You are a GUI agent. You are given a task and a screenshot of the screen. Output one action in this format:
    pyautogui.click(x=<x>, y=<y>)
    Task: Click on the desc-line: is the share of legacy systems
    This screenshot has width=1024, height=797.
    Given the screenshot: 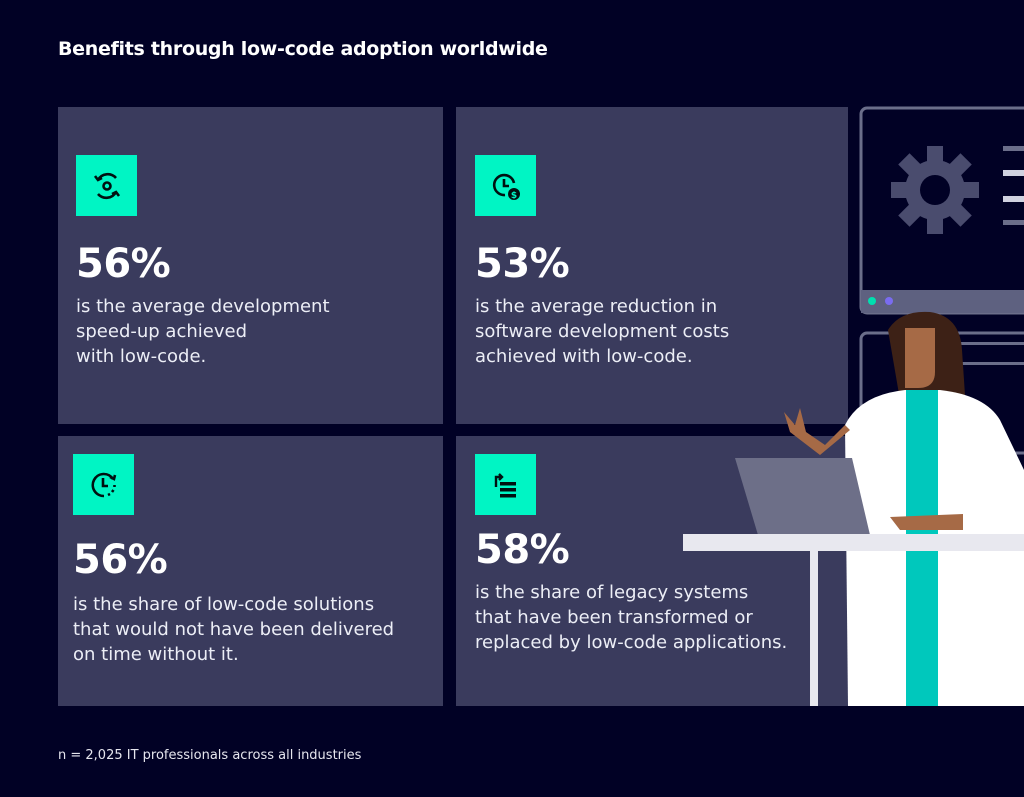 What is the action you would take?
    pyautogui.click(x=612, y=592)
    